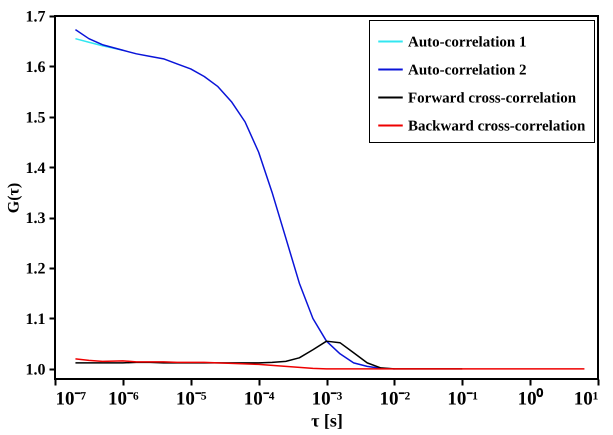 The height and width of the screenshot is (435, 613). What do you see at coordinates (531, 399) in the screenshot?
I see `x-tick-label: 10⁰` at bounding box center [531, 399].